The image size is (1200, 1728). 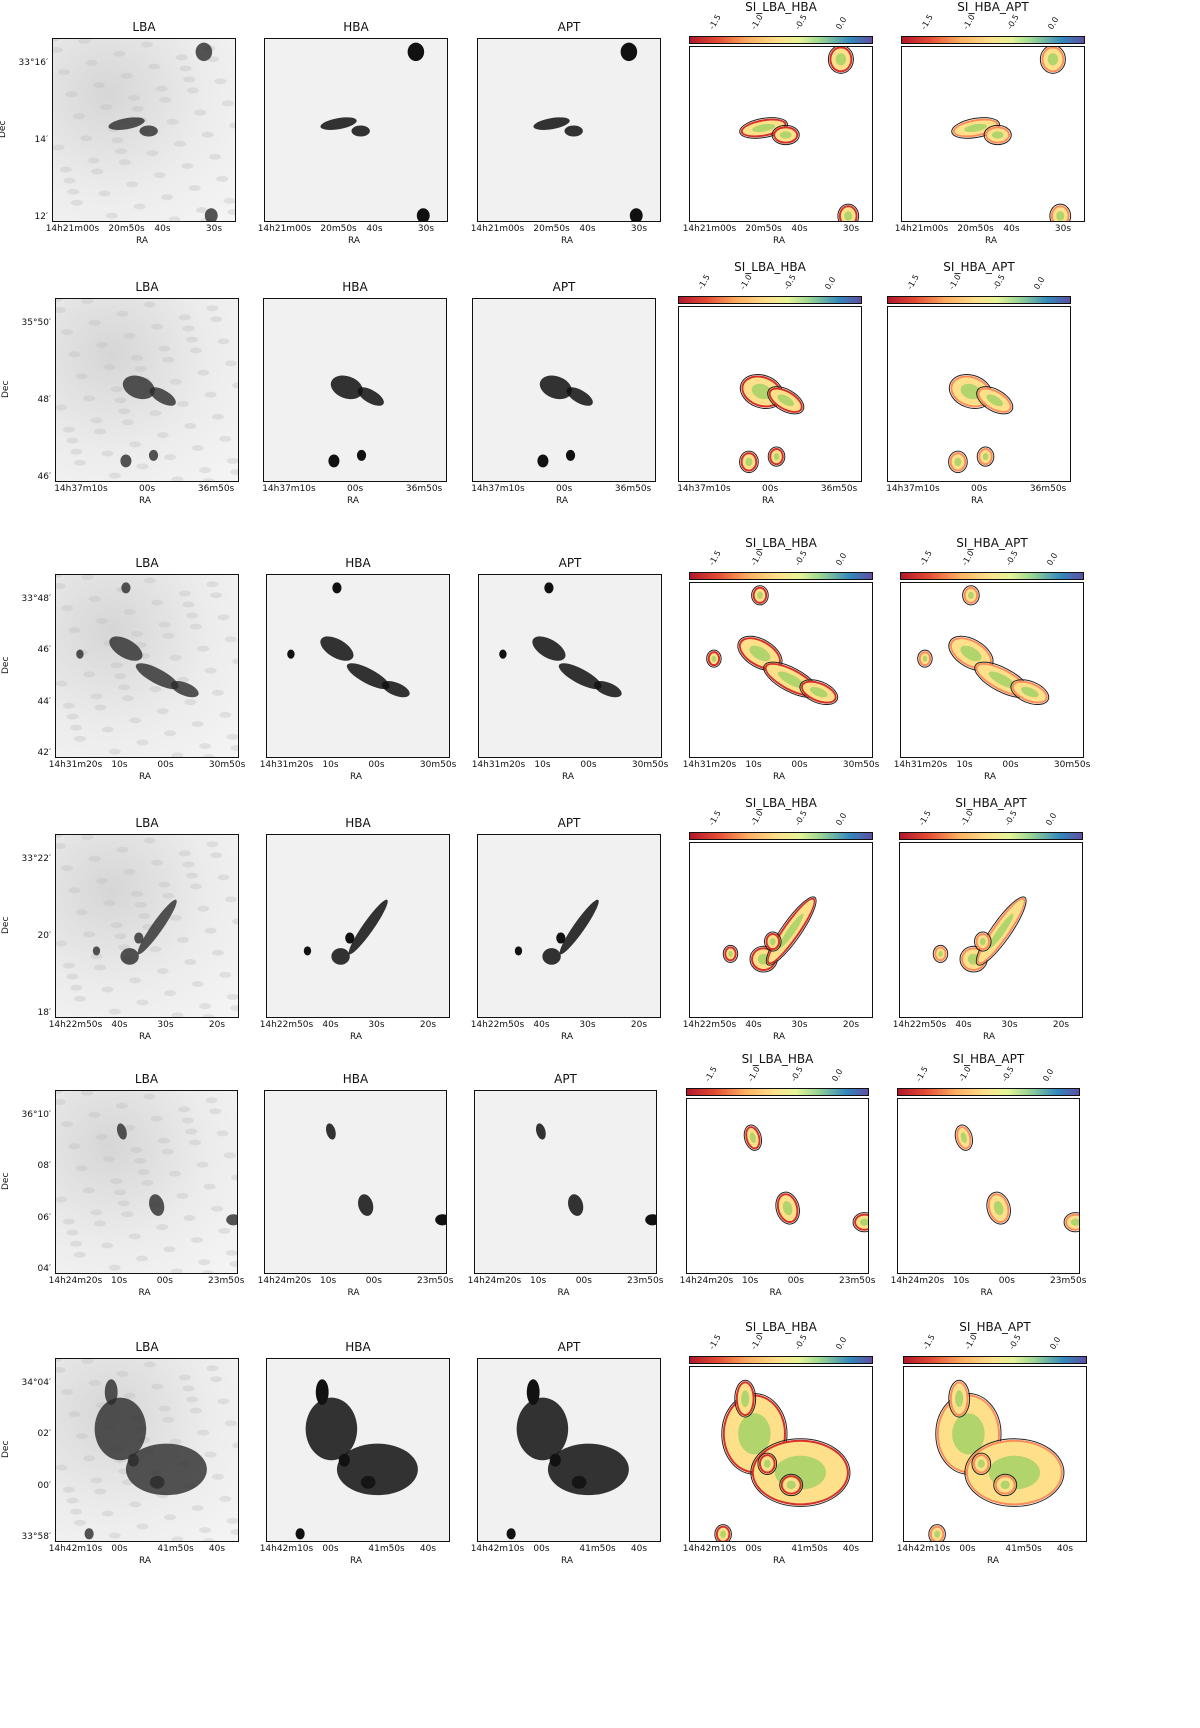 What do you see at coordinates (781, 1454) in the screenshot?
I see `spectral-index-map` at bounding box center [781, 1454].